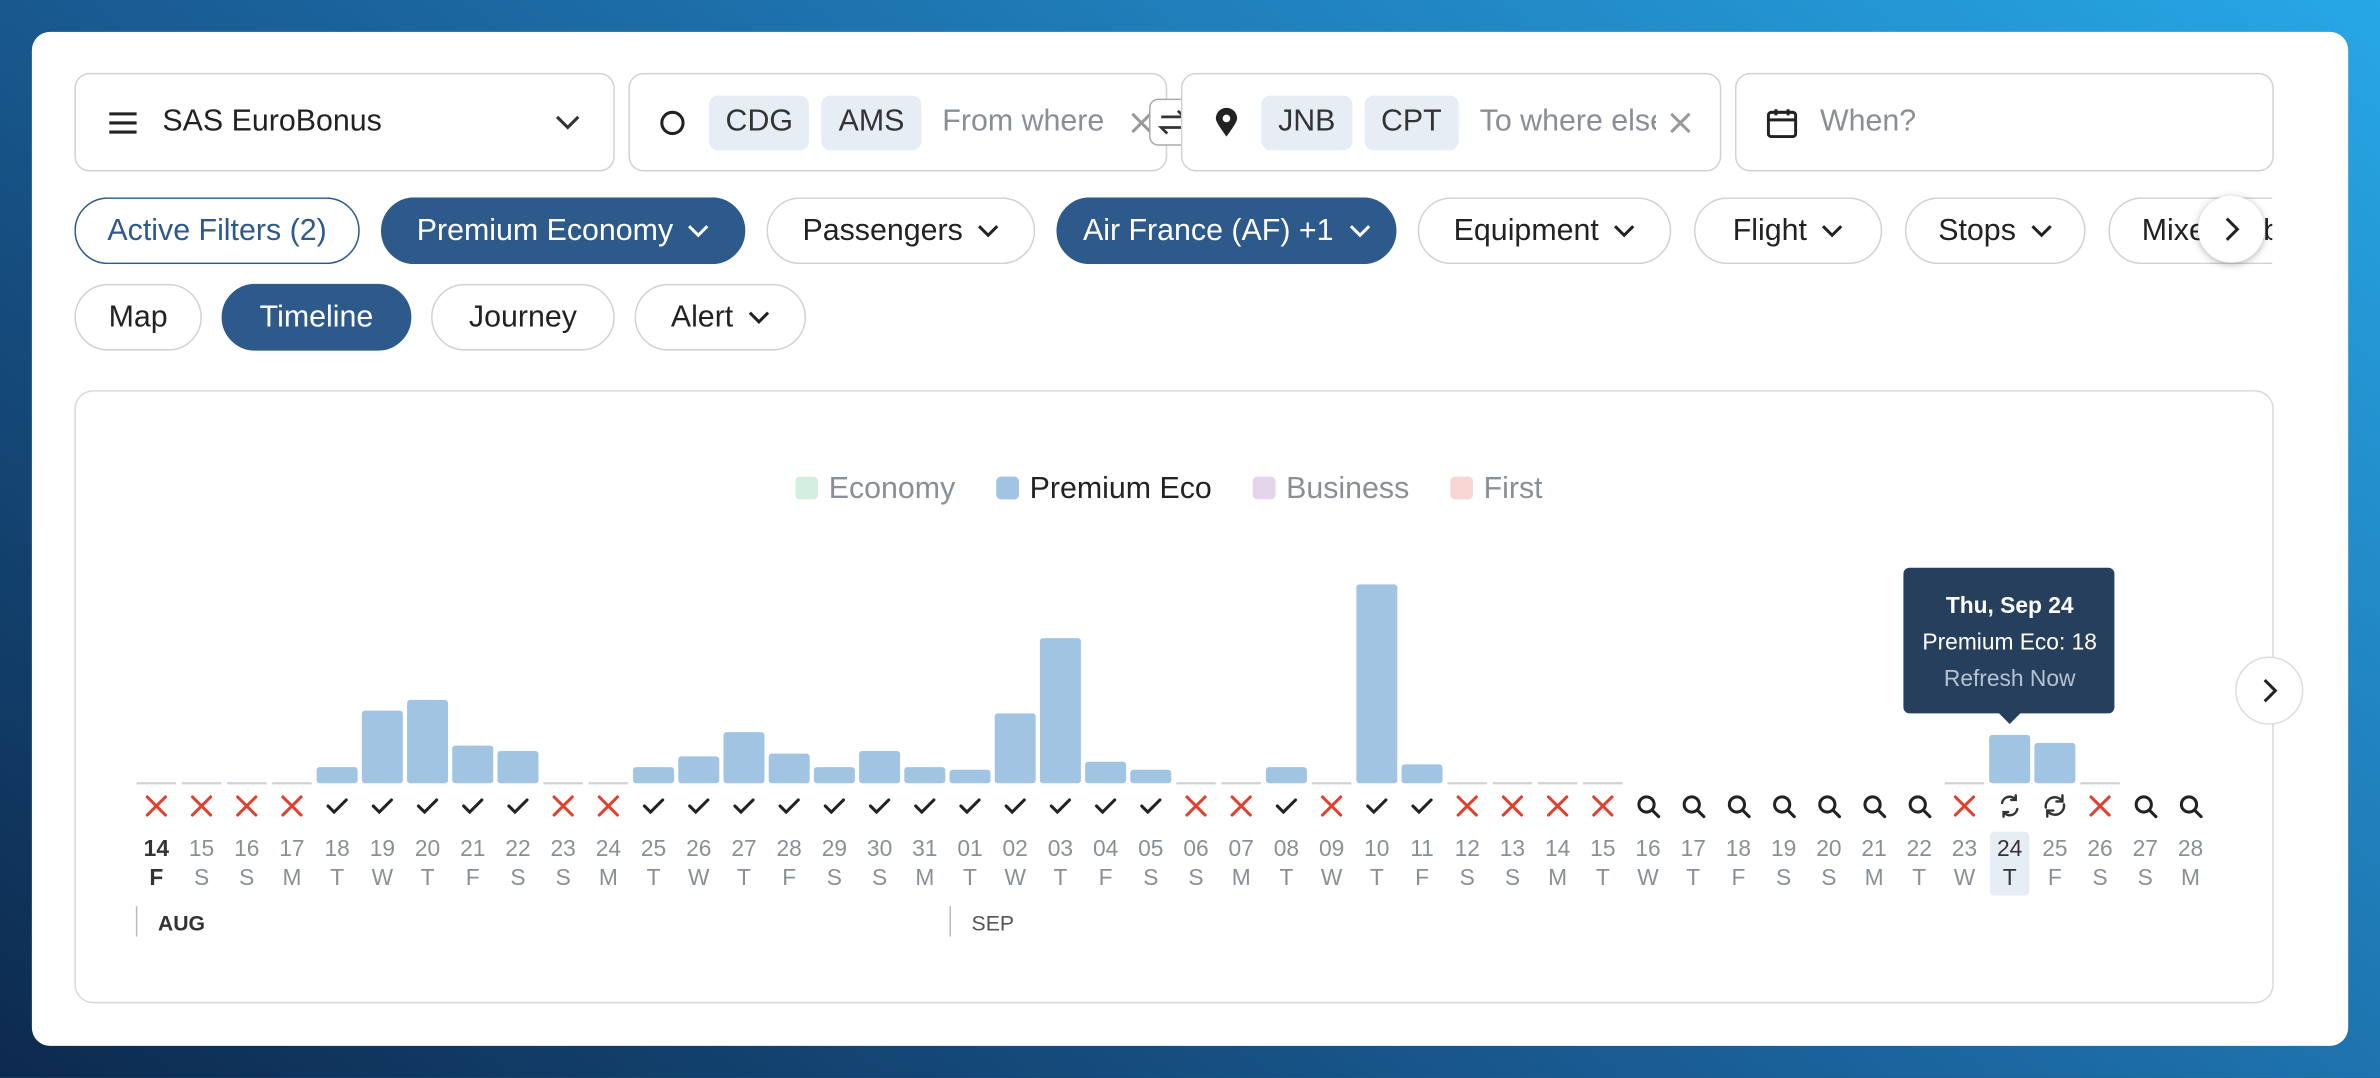  I want to click on tooltip, so click(2009, 640).